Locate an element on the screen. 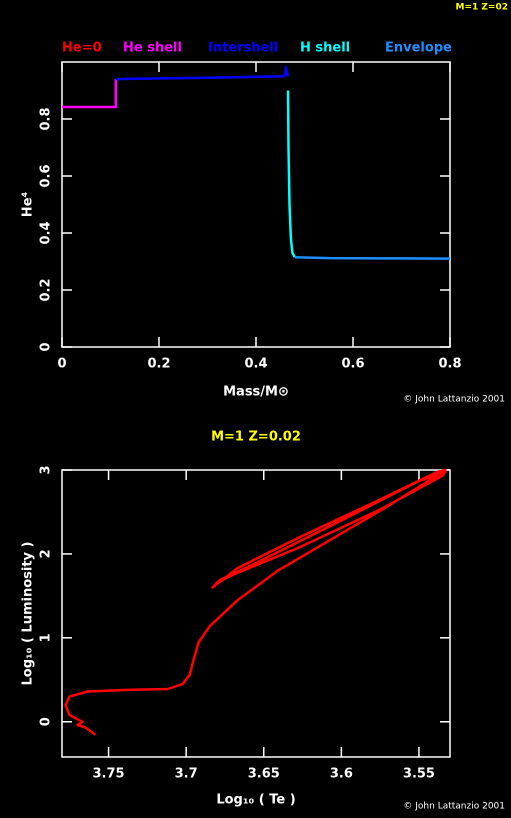 The width and height of the screenshot is (511, 818). x-tick-label: 3.65 is located at coordinates (264, 774).